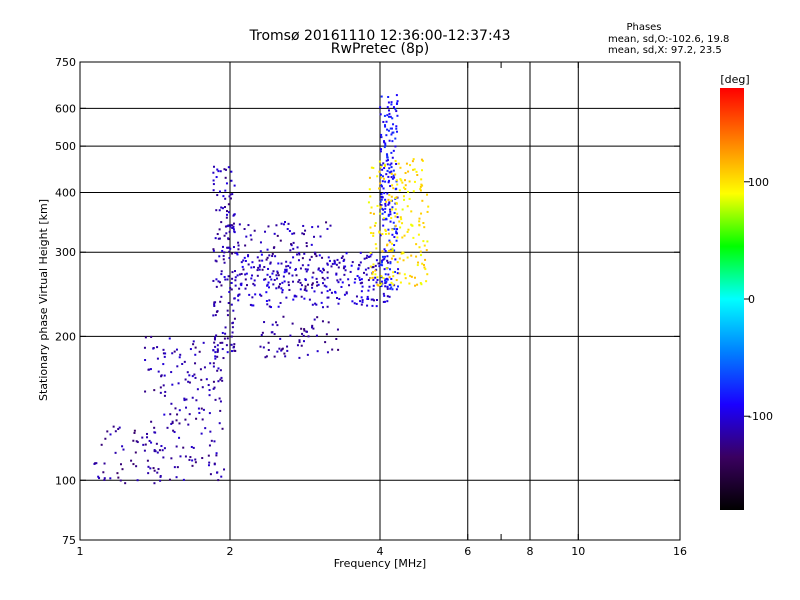  I want to click on stats-line-x: mean, sd,X: 97.2, 23.5, so click(665, 50).